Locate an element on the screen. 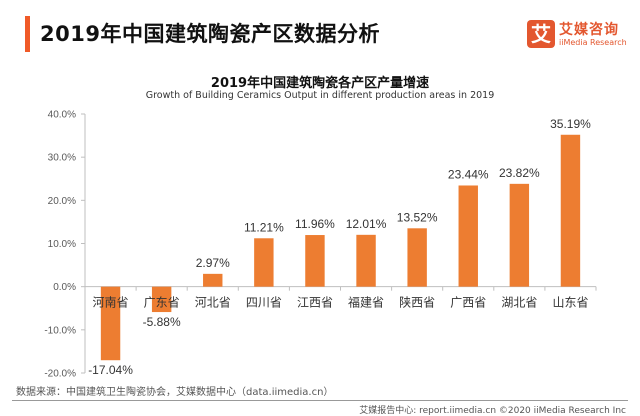 The height and width of the screenshot is (416, 640). data-label: 2.97% is located at coordinates (213, 263).